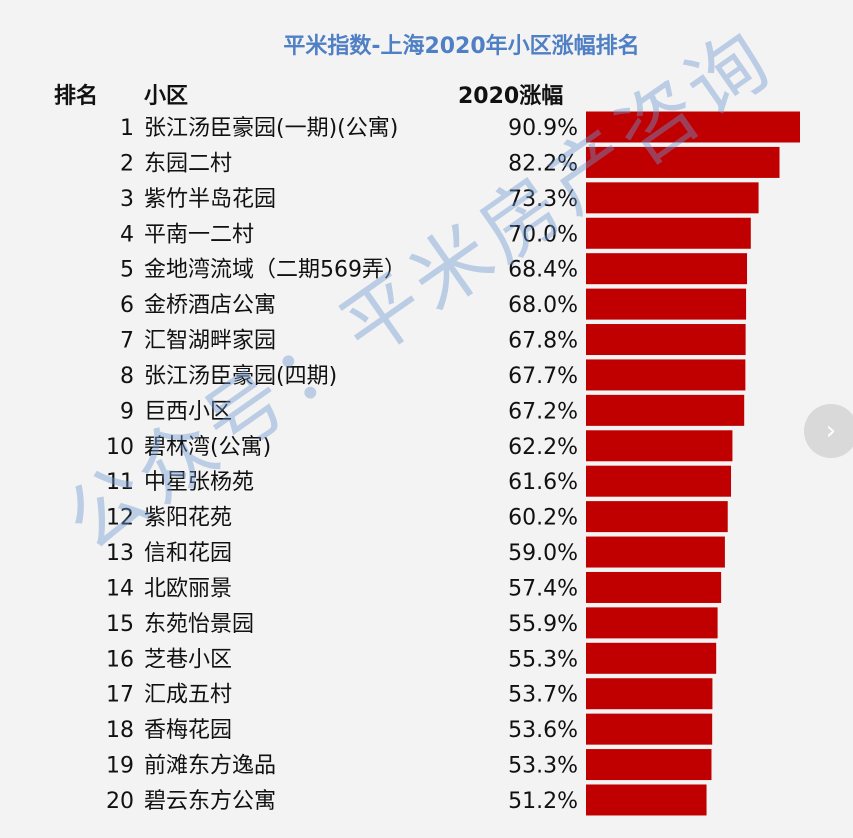 The height and width of the screenshot is (838, 853). I want to click on value-label: 53.6%, so click(543, 730).